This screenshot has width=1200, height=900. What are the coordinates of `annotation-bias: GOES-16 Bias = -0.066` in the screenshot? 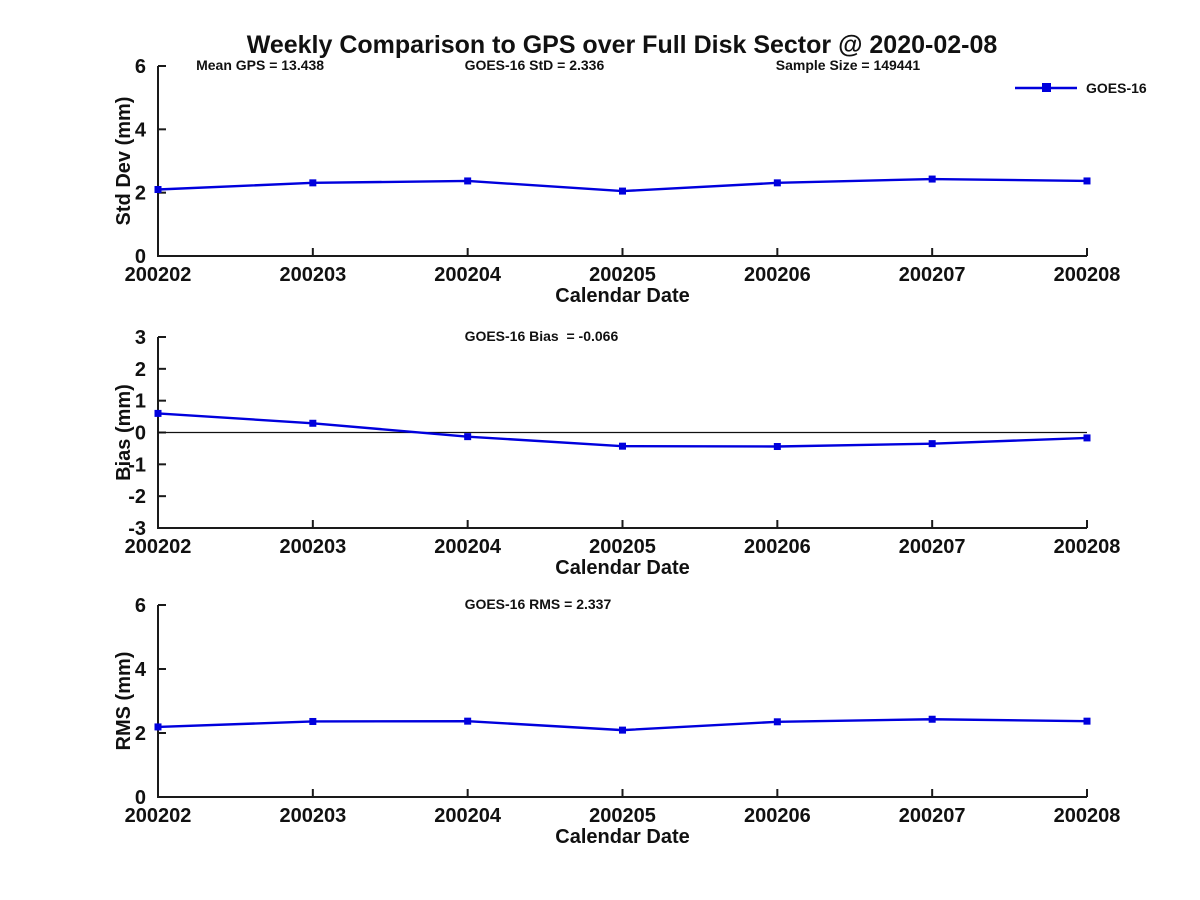 It's located at (542, 336).